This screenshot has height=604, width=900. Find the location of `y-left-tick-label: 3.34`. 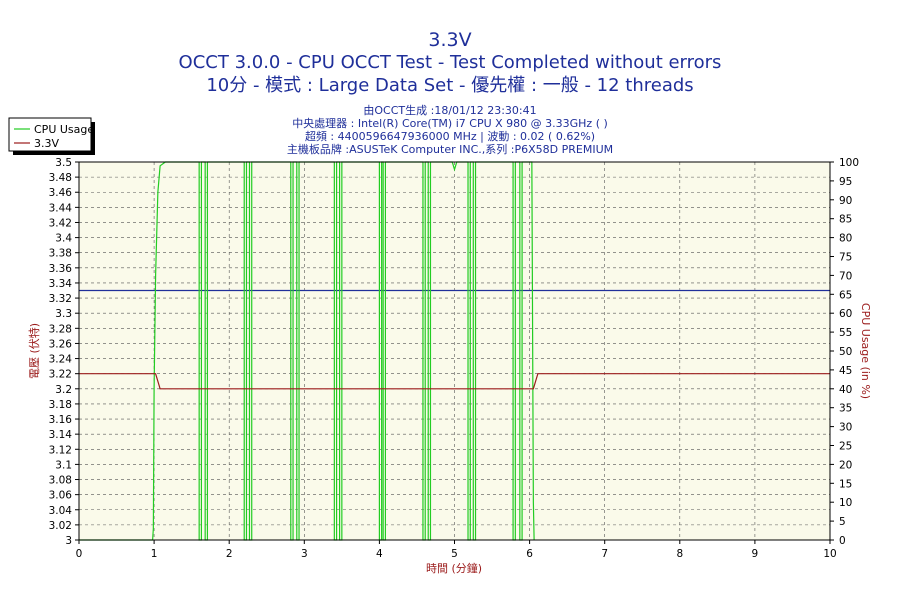

y-left-tick-label: 3.34 is located at coordinates (61, 284).